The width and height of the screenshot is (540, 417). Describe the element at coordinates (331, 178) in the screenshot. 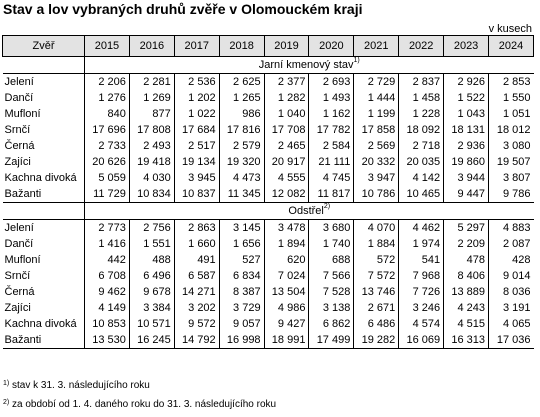

I see `table-cell: 4 745` at that location.